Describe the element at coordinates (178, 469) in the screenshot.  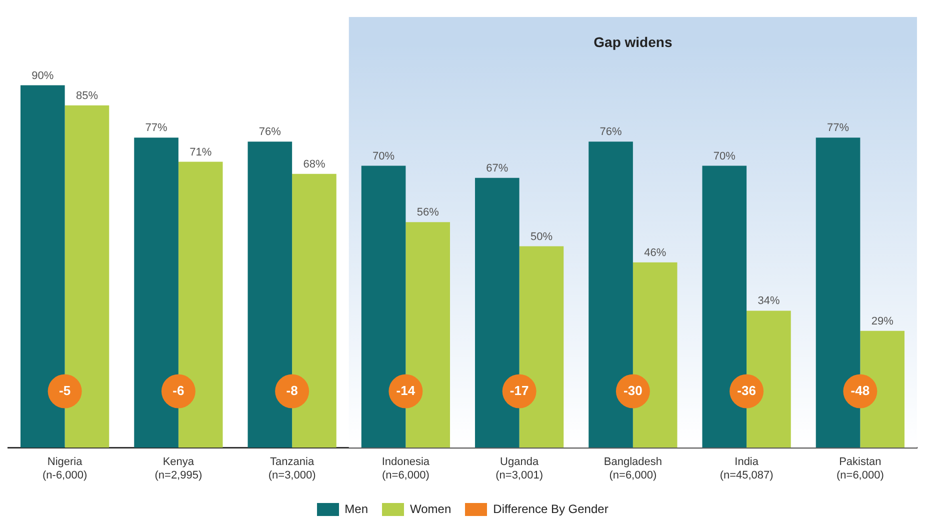
I see `x-tick-label: Kenya (n=2,995)` at that location.